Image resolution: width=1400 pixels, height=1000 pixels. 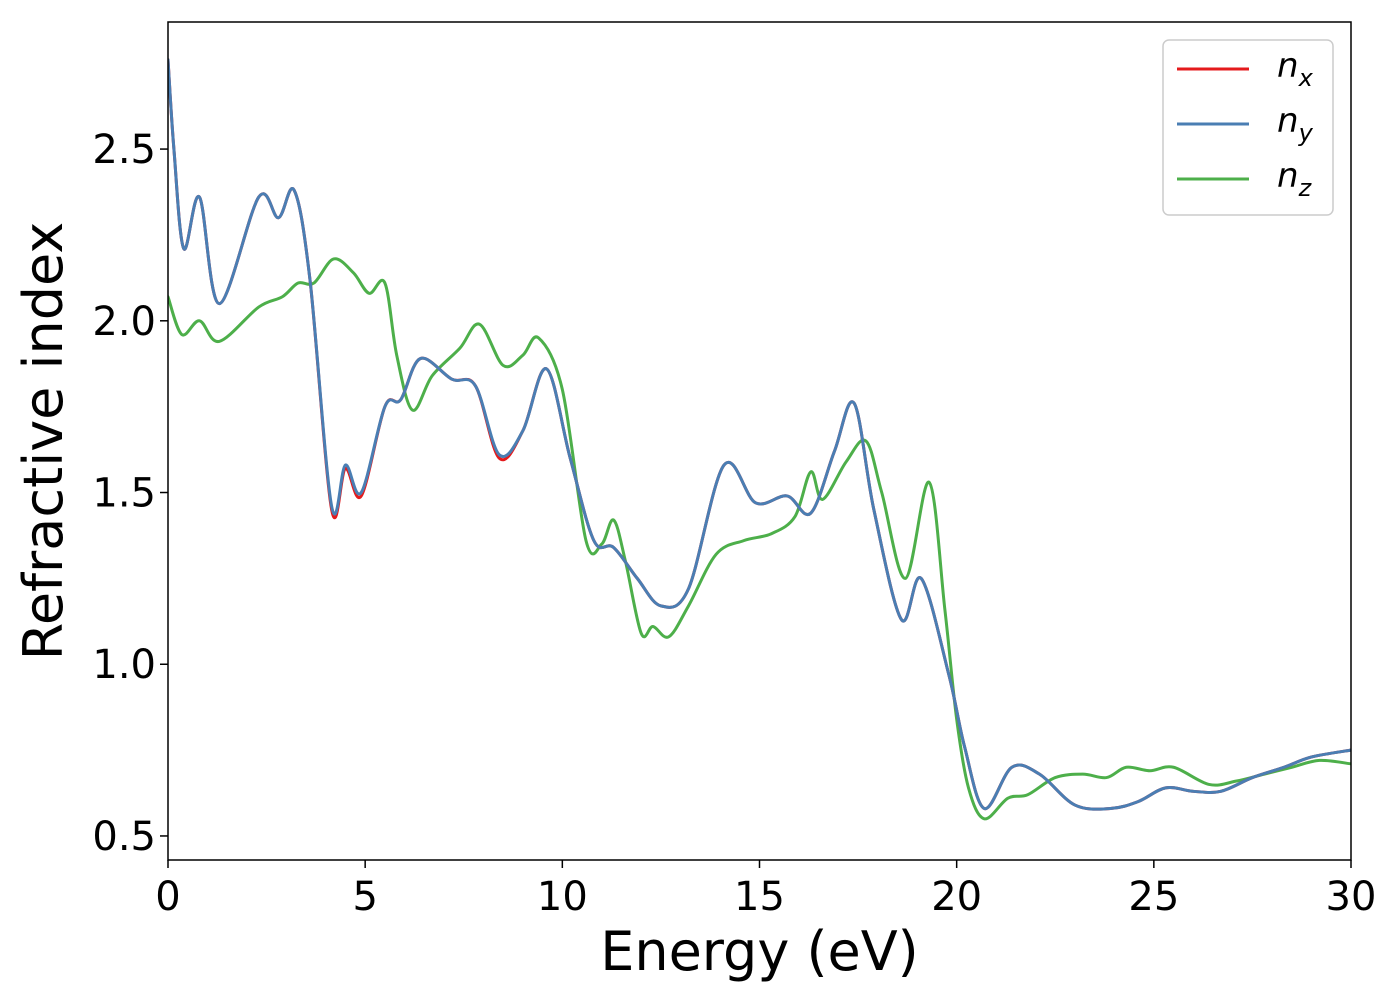 What do you see at coordinates (124, 322) in the screenshot?
I see `y-tick-label: 2.0` at bounding box center [124, 322].